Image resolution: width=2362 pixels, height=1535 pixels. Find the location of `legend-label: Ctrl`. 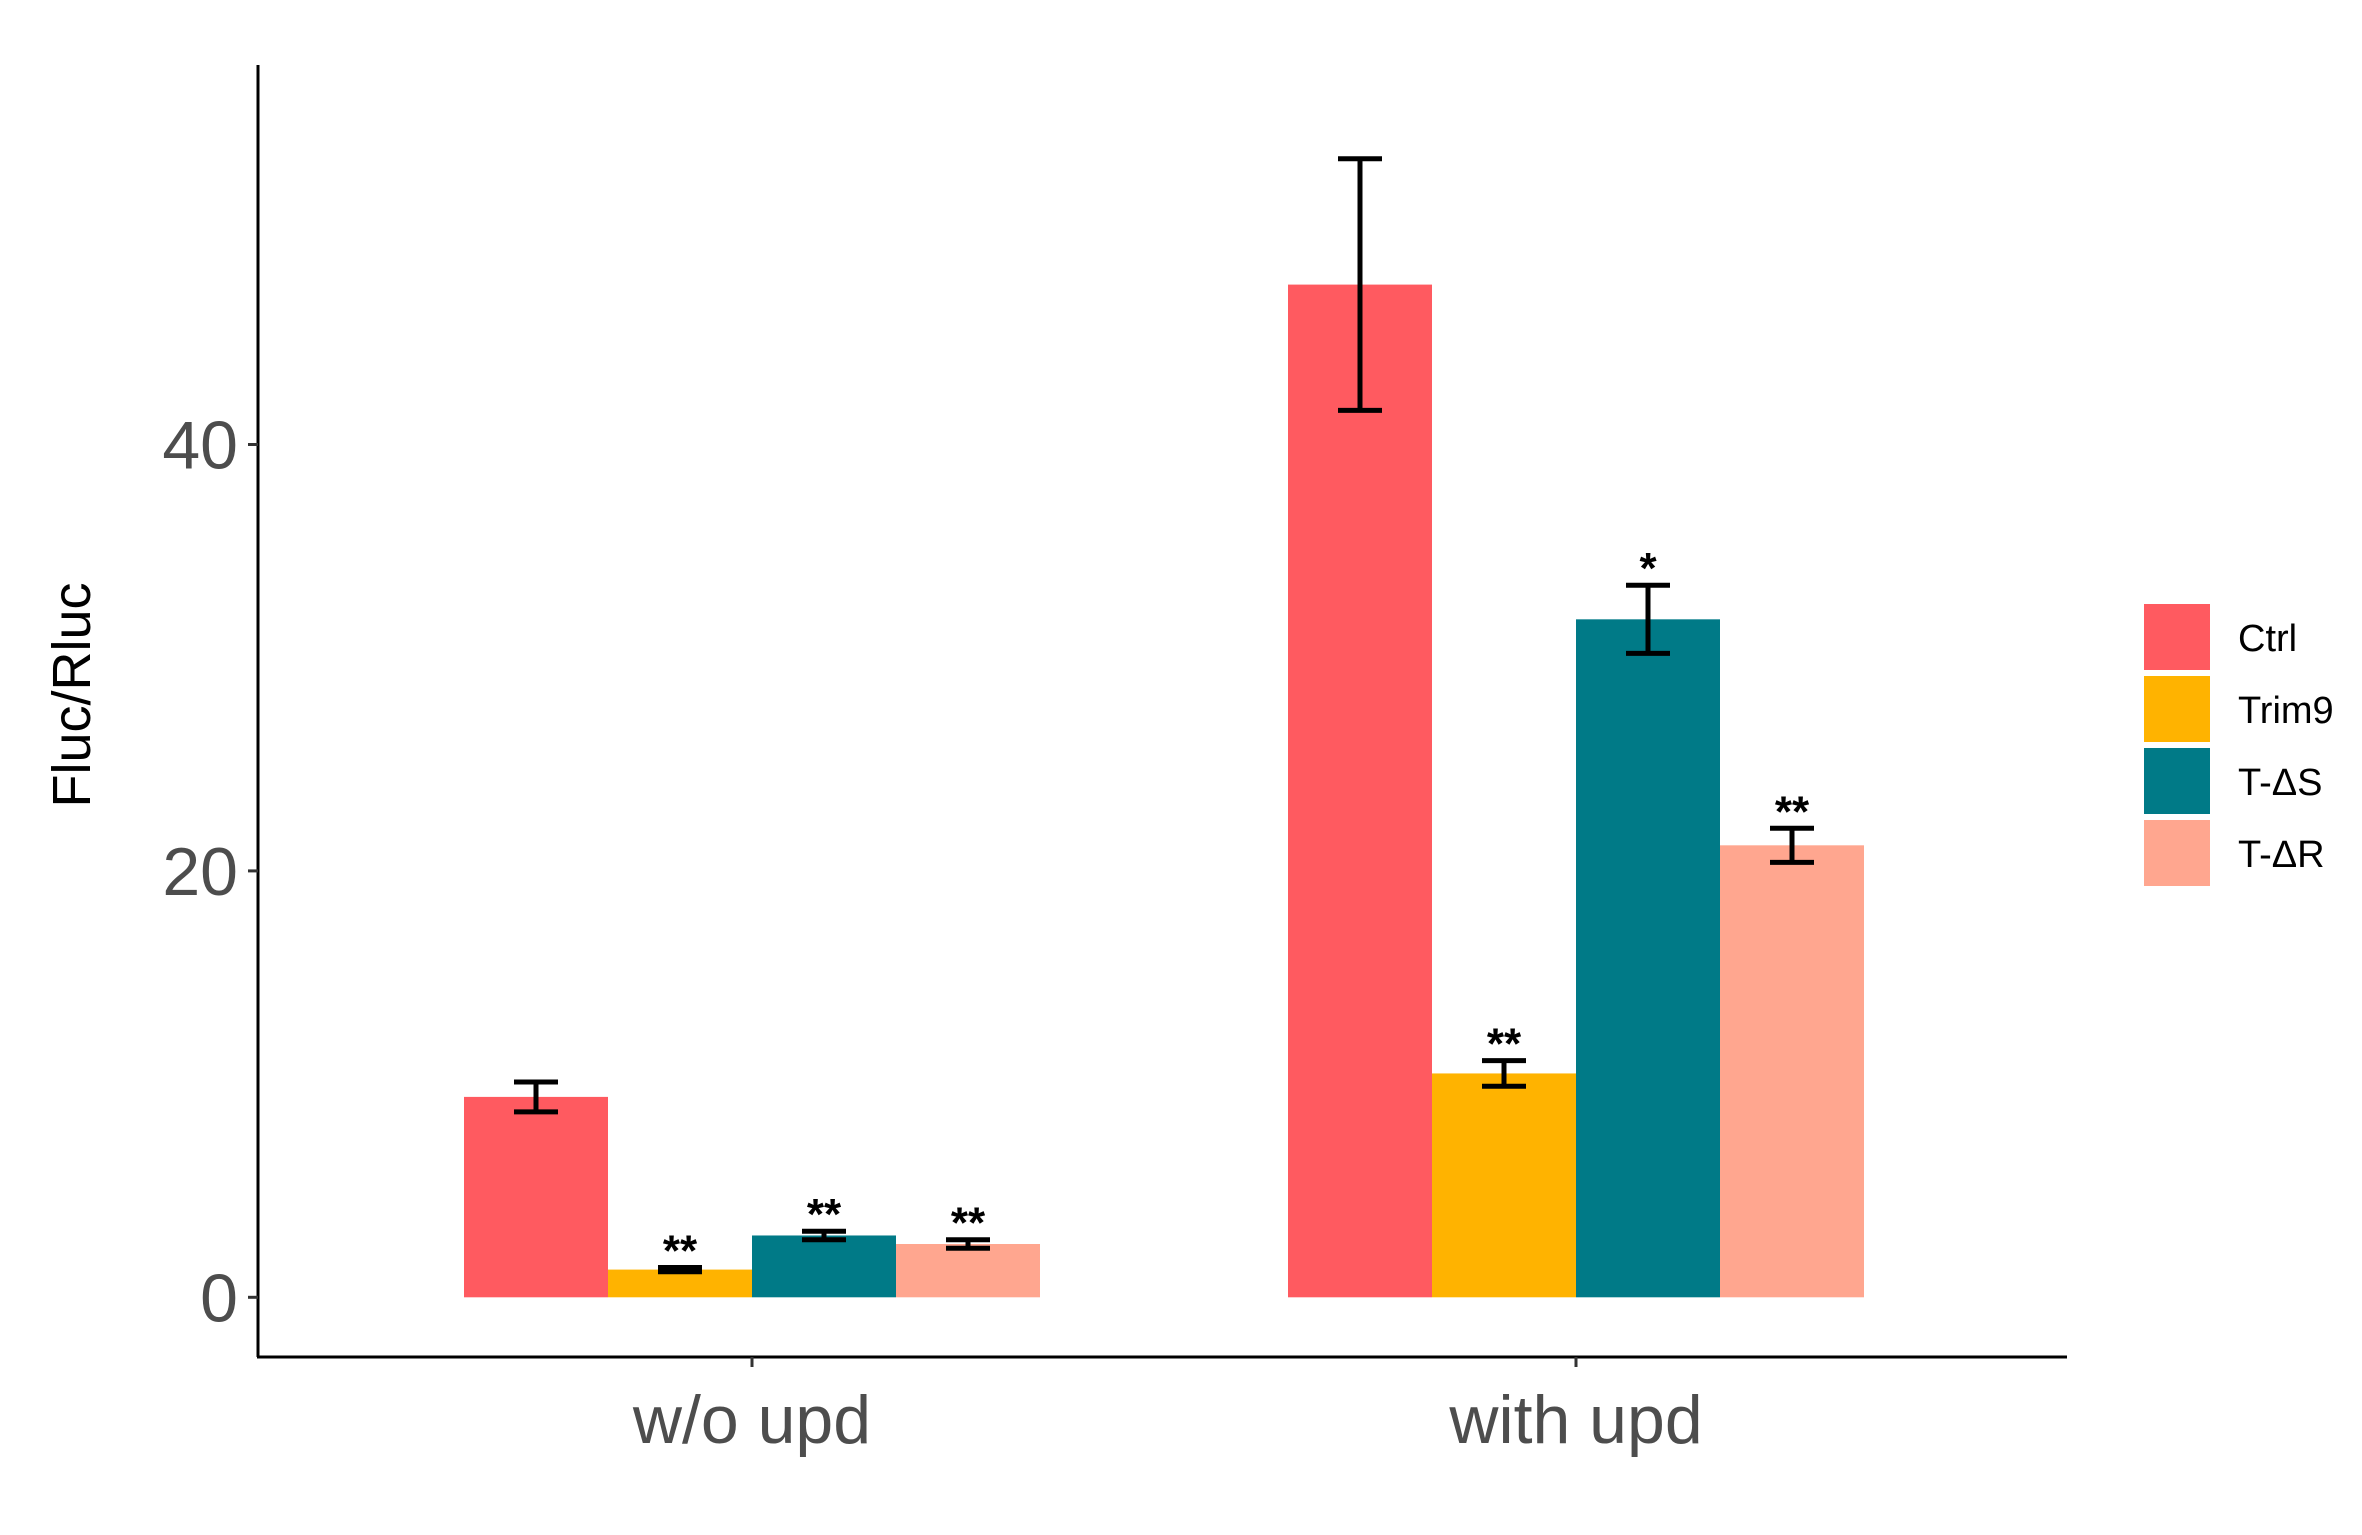

legend-label: Ctrl is located at coordinates (2267, 639).